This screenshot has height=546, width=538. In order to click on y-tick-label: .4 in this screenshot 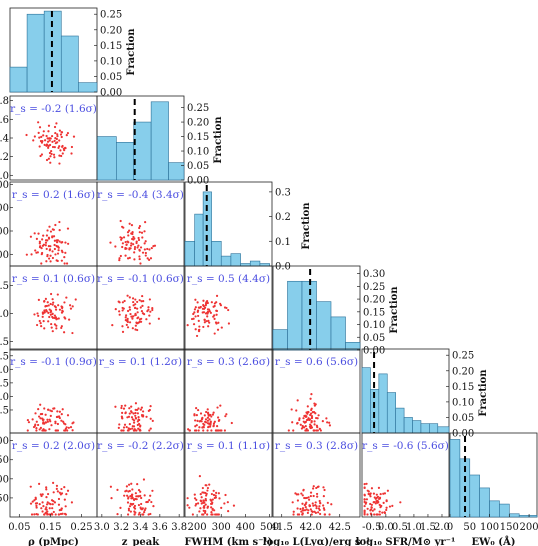, I will do `click(4, 139)`.